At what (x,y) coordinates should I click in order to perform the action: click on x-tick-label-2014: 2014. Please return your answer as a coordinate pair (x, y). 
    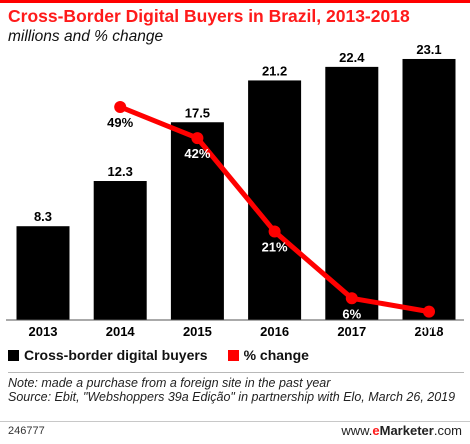
    Looking at the image, I should click on (121, 331).